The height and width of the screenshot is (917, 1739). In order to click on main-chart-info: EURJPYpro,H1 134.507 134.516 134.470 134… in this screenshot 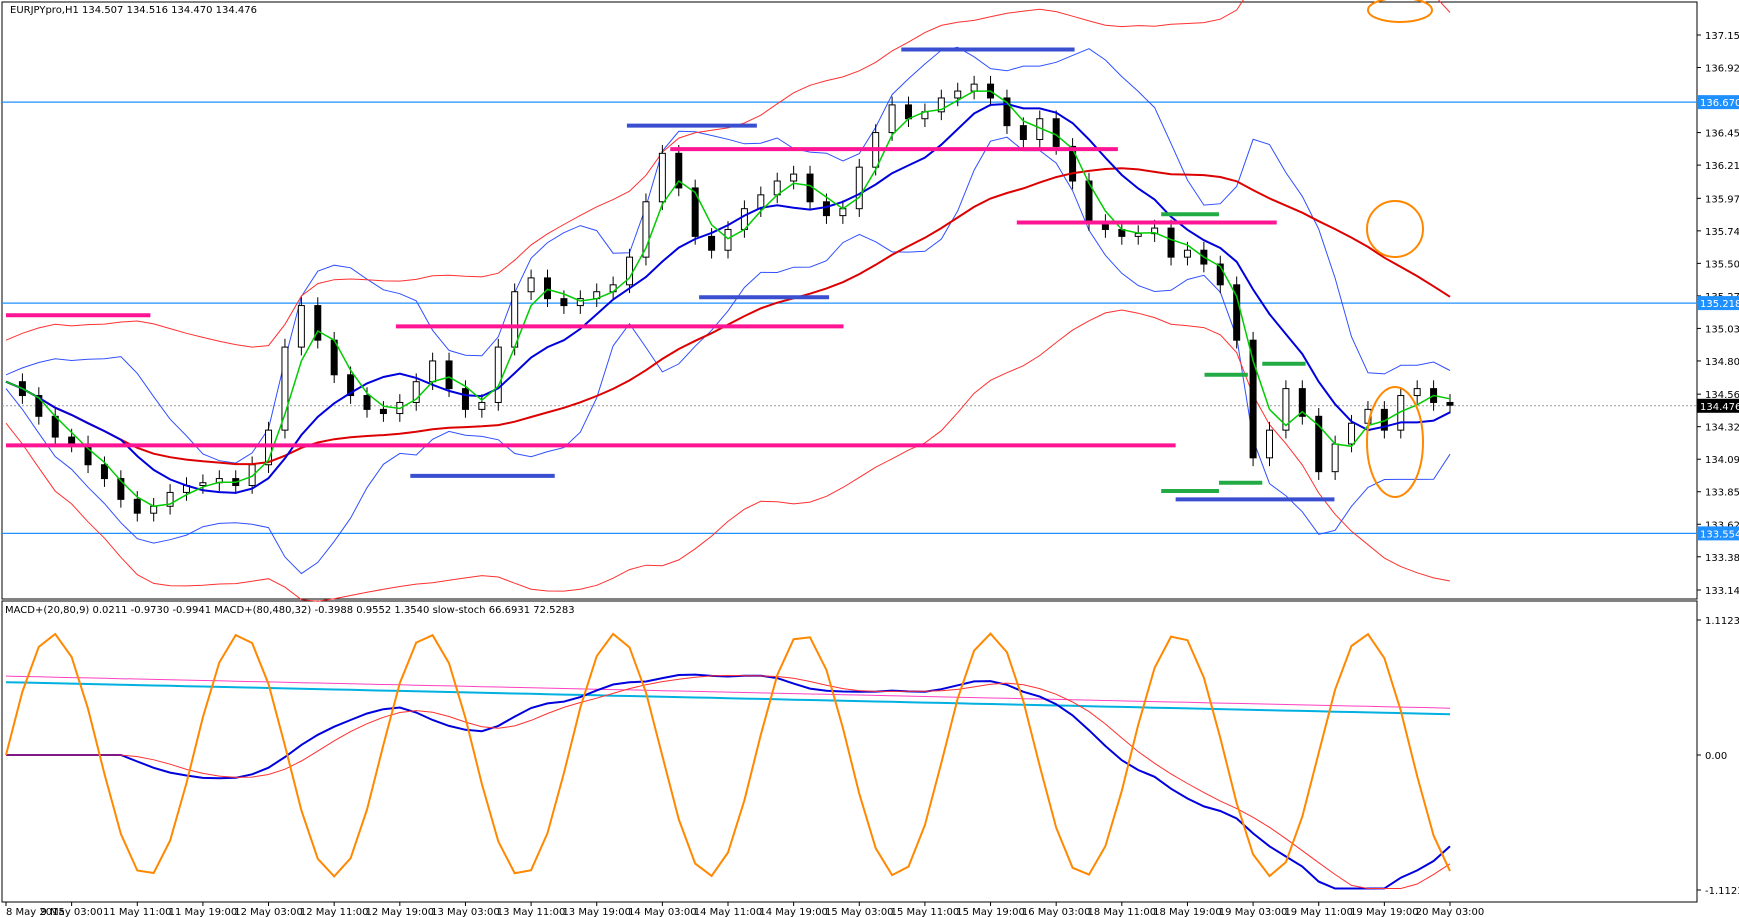, I will do `click(133, 10)`.